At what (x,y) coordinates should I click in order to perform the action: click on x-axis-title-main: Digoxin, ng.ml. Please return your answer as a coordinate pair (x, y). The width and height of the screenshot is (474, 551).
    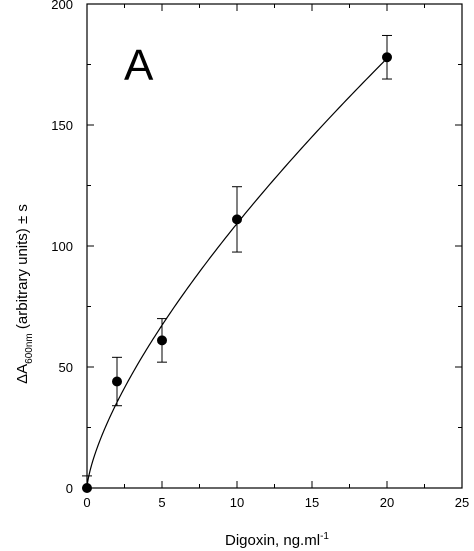
    Looking at the image, I should click on (272, 540).